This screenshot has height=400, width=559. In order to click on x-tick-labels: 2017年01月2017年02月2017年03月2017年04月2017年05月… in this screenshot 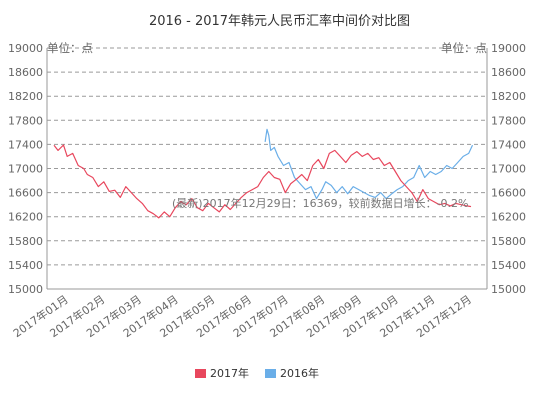, I will do `click(242, 316)`.